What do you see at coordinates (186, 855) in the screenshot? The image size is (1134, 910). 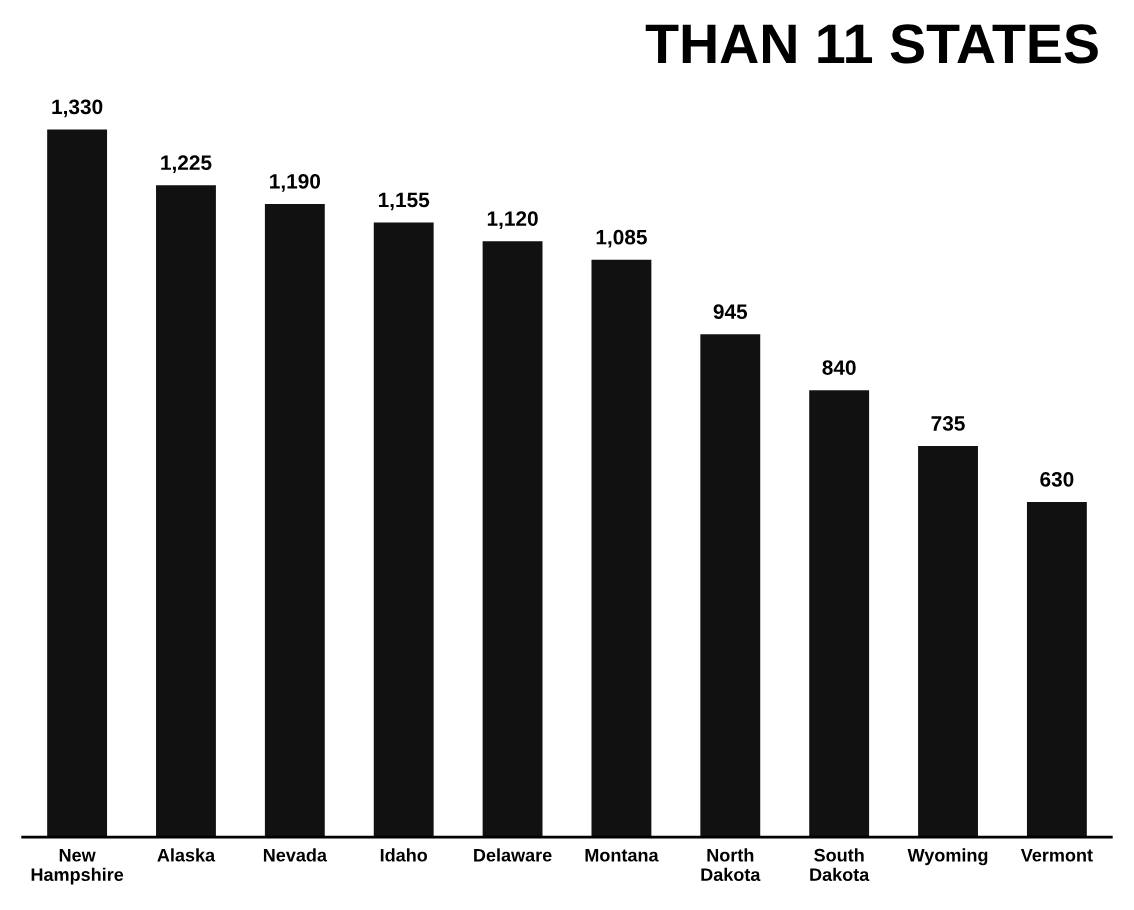 I see `x-tick-label: Alaska` at bounding box center [186, 855].